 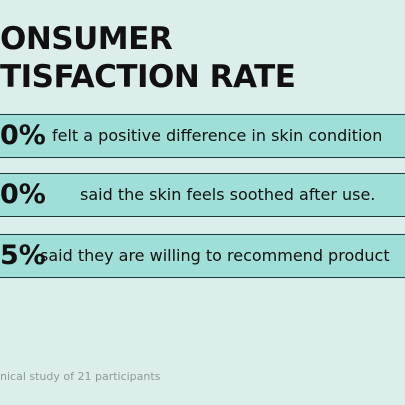 I want to click on title-line: ONSUMER, so click(x=86, y=39).